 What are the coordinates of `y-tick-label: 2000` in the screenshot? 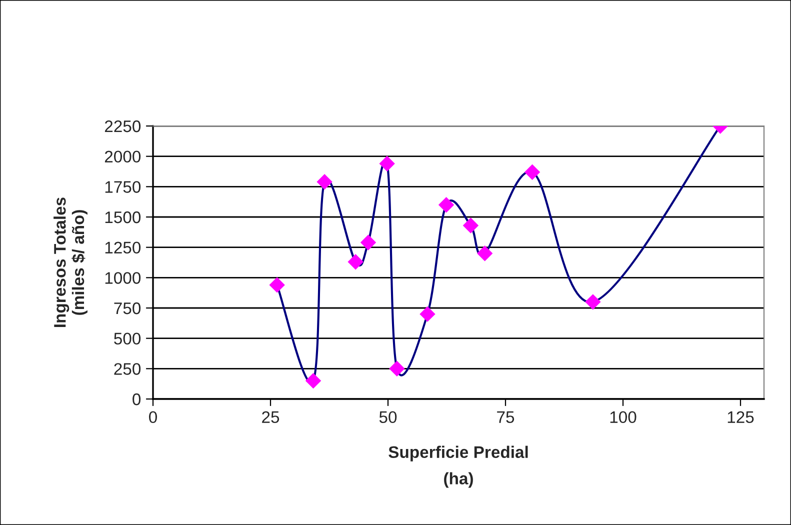 It's located at (122, 156).